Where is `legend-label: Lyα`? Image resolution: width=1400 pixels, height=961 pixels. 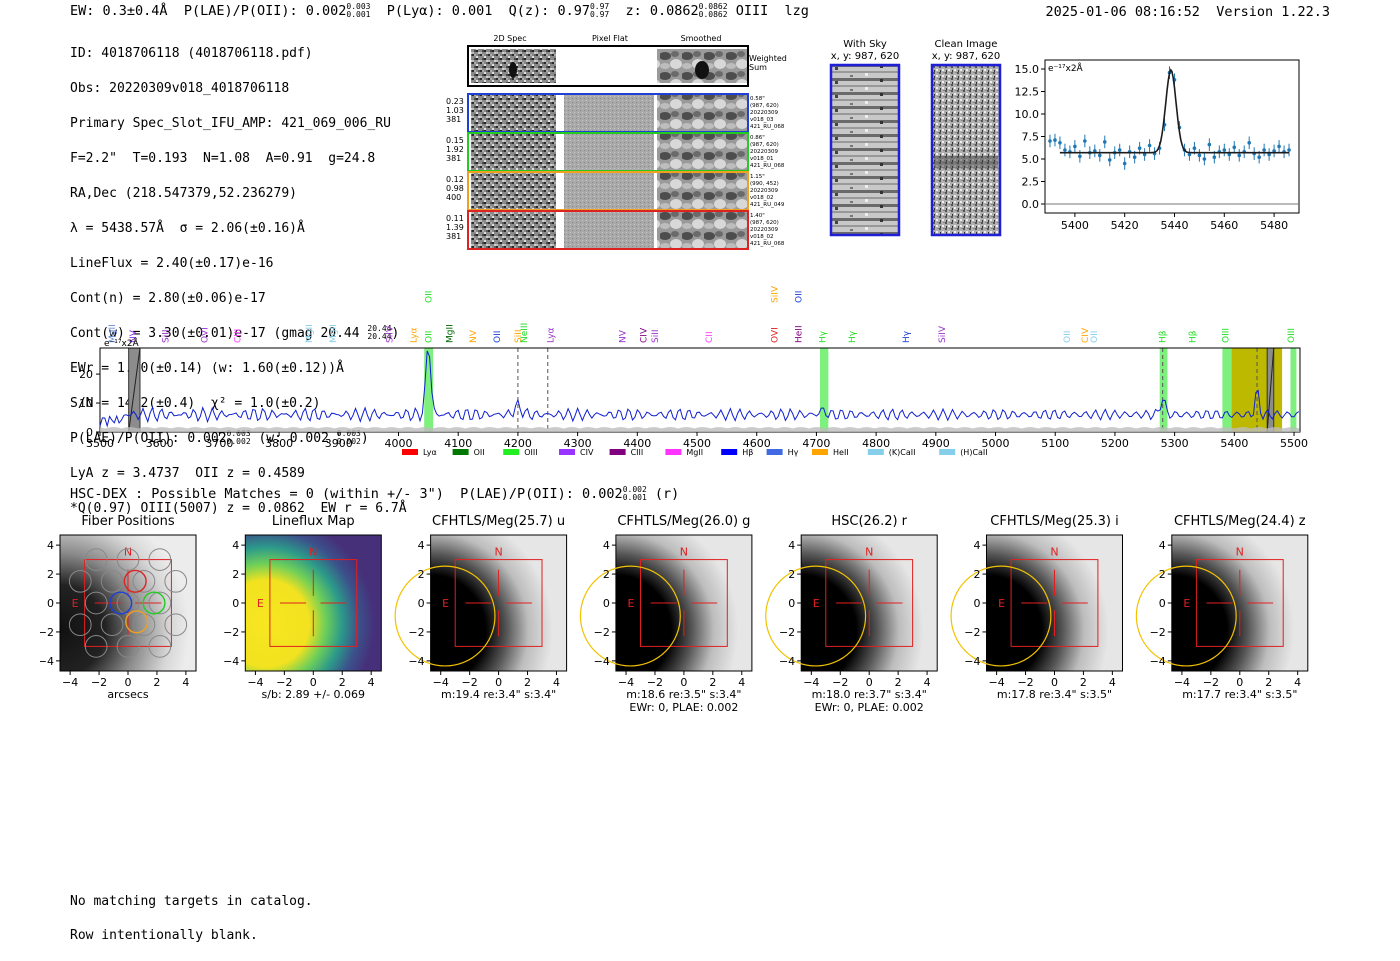
legend-label: Lyα is located at coordinates (430, 452).